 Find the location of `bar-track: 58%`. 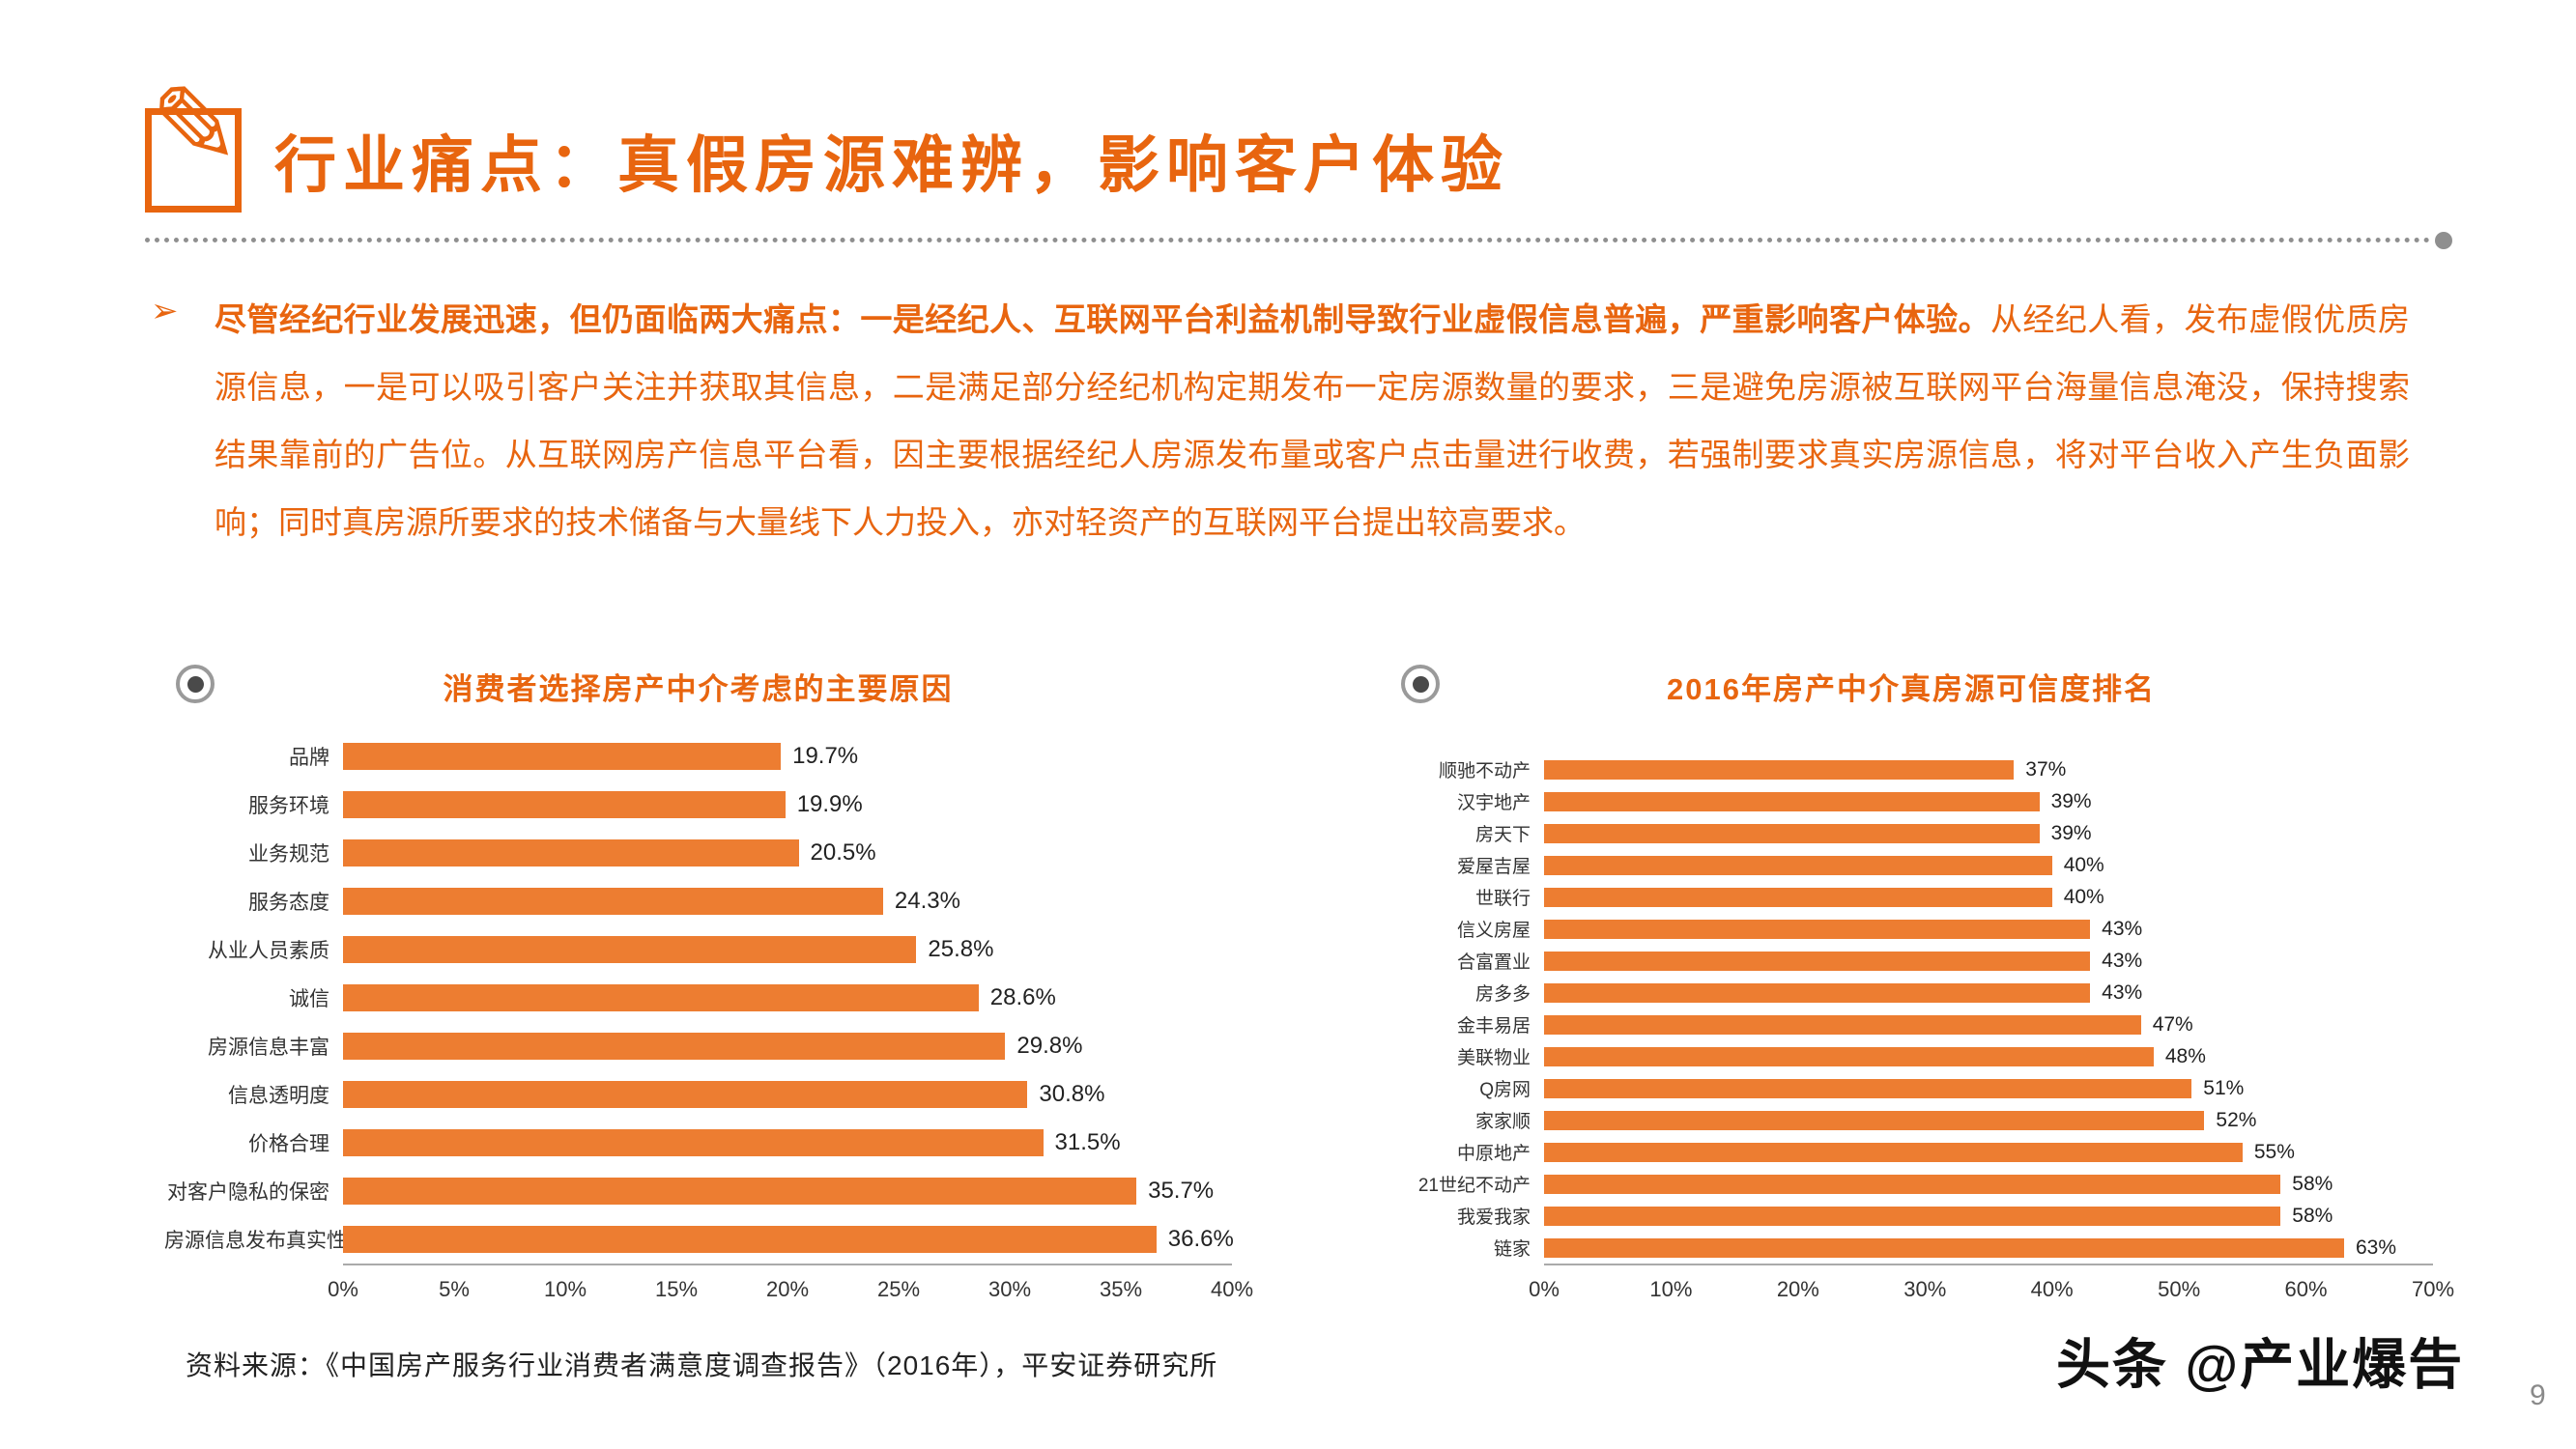

bar-track: 58% is located at coordinates (1989, 1216).